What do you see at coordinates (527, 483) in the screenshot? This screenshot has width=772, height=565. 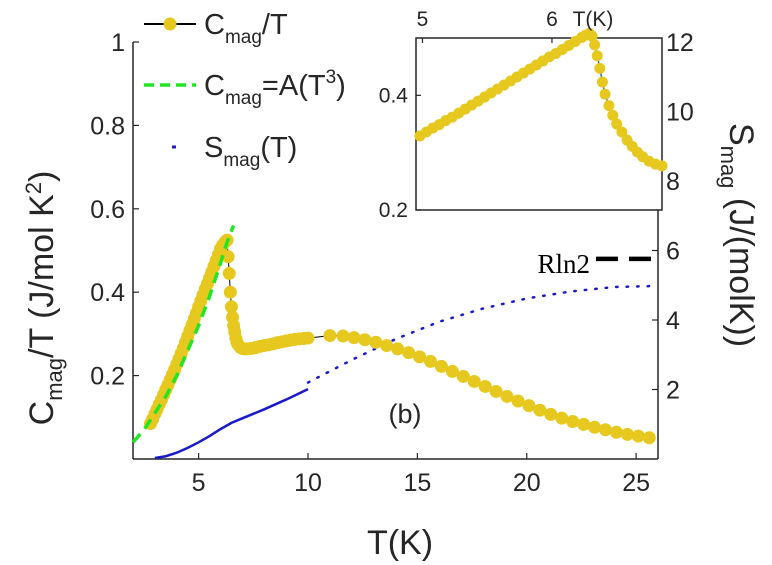 I see `x-tick-label: 20` at bounding box center [527, 483].